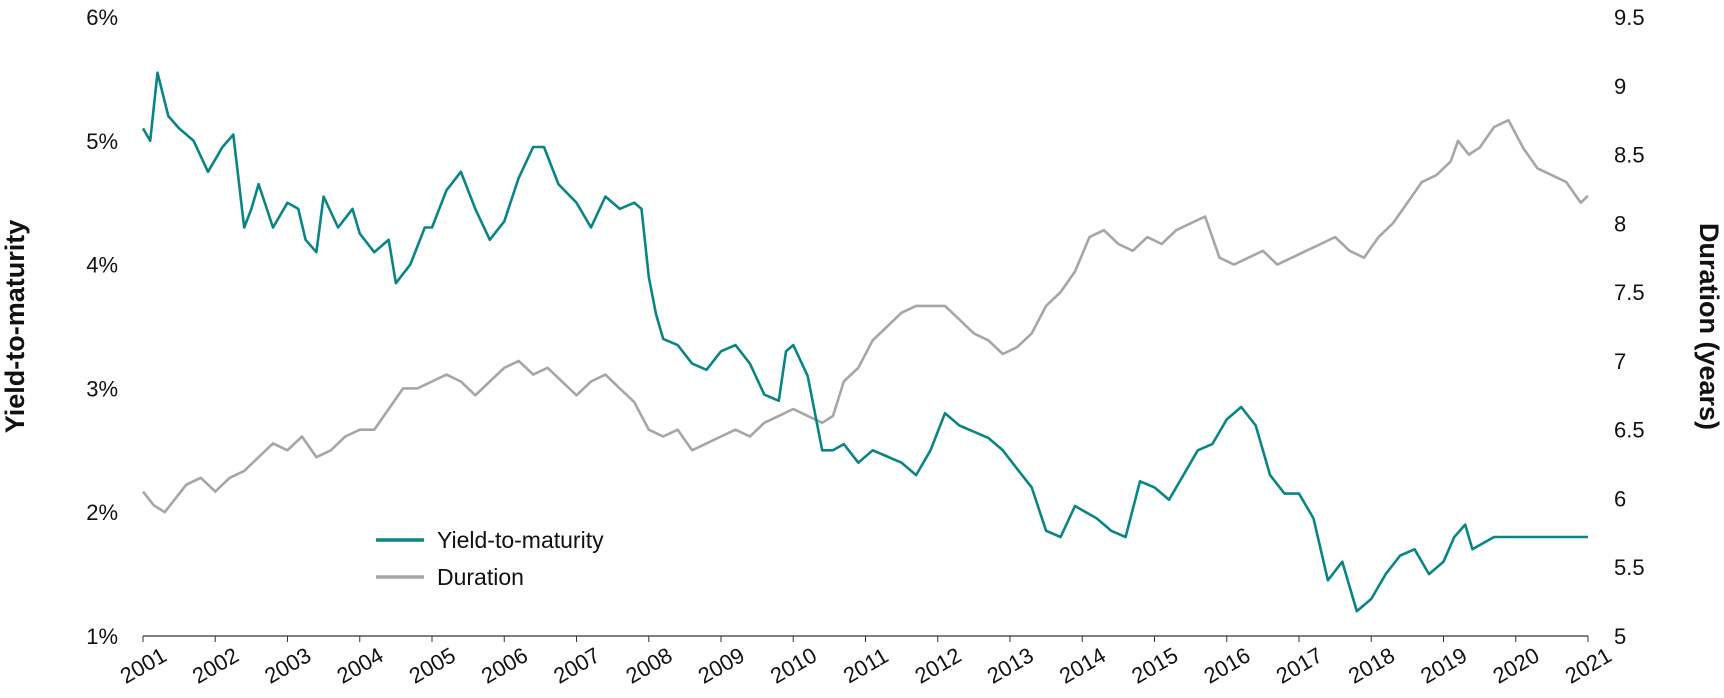 Image resolution: width=1724 pixels, height=698 pixels. Describe the element at coordinates (865, 665) in the screenshot. I see `x-tick-label: 2011` at that location.